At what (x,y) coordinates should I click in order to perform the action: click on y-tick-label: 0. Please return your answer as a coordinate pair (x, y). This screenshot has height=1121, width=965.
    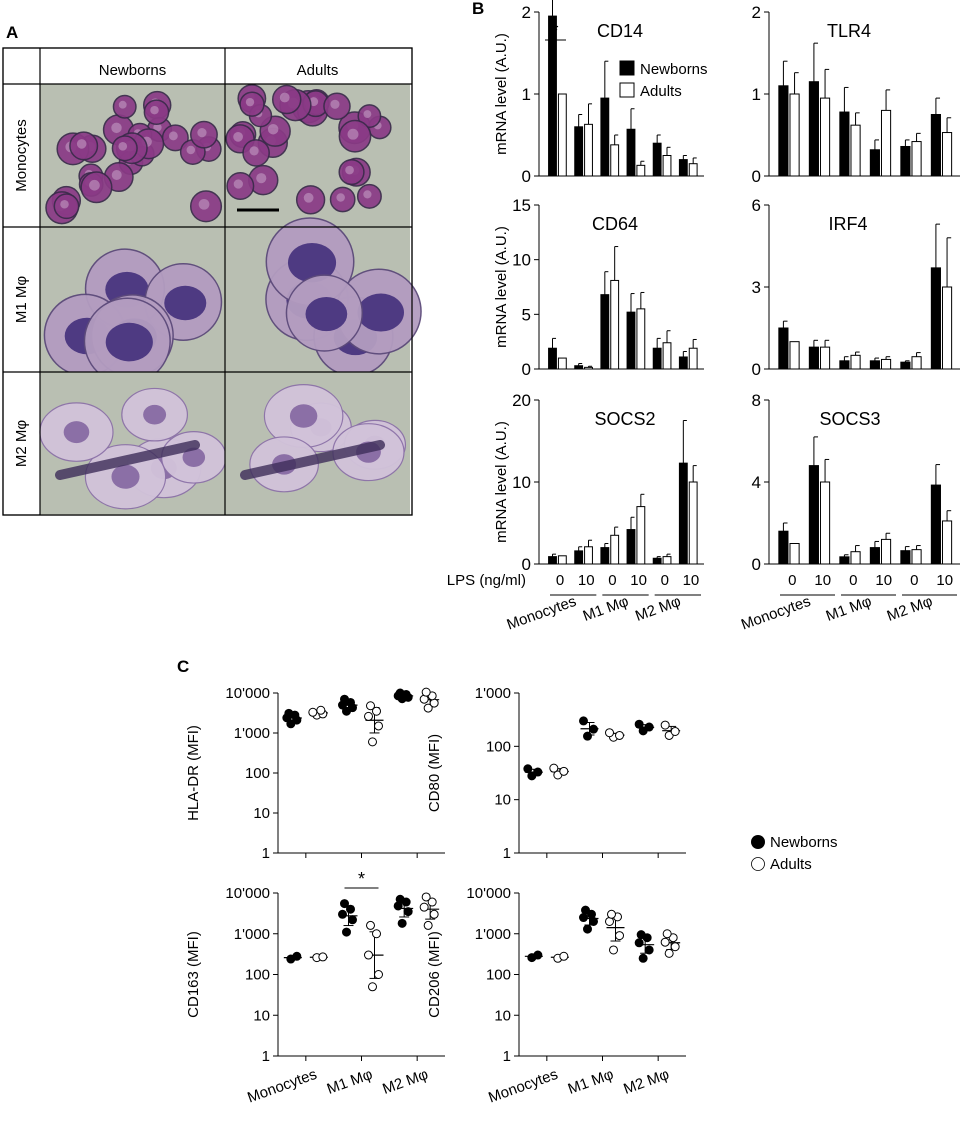
    Looking at the image, I should click on (756, 564).